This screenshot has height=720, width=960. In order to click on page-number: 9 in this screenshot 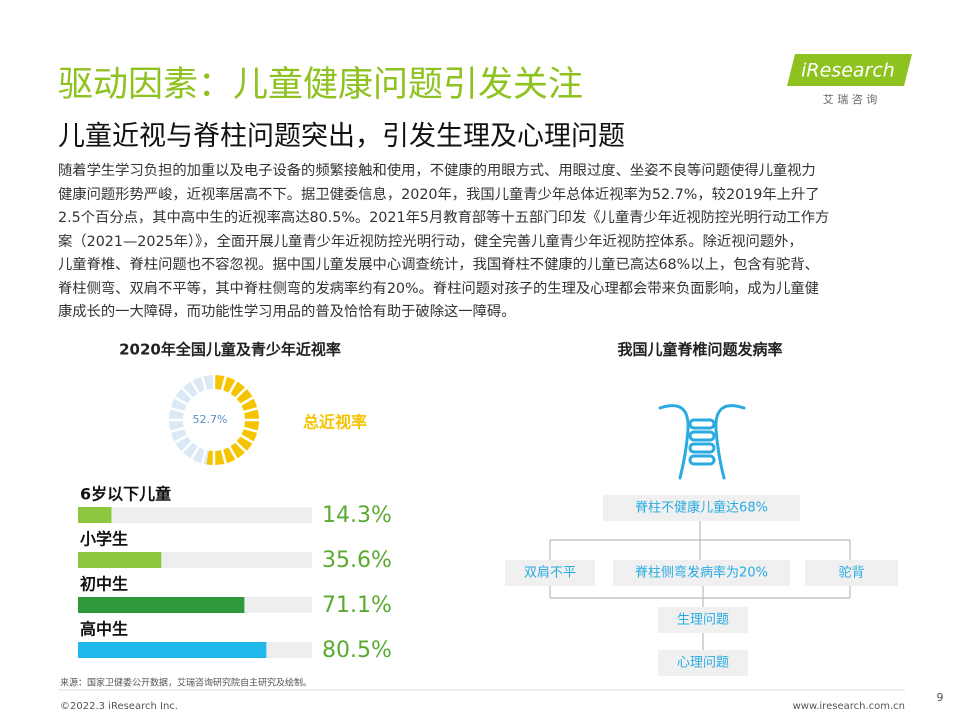, I will do `click(940, 697)`.